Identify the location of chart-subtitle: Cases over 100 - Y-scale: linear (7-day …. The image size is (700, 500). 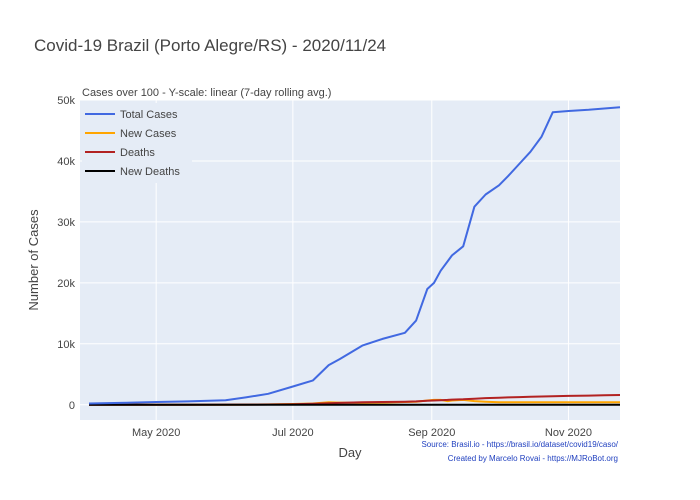
(206, 93).